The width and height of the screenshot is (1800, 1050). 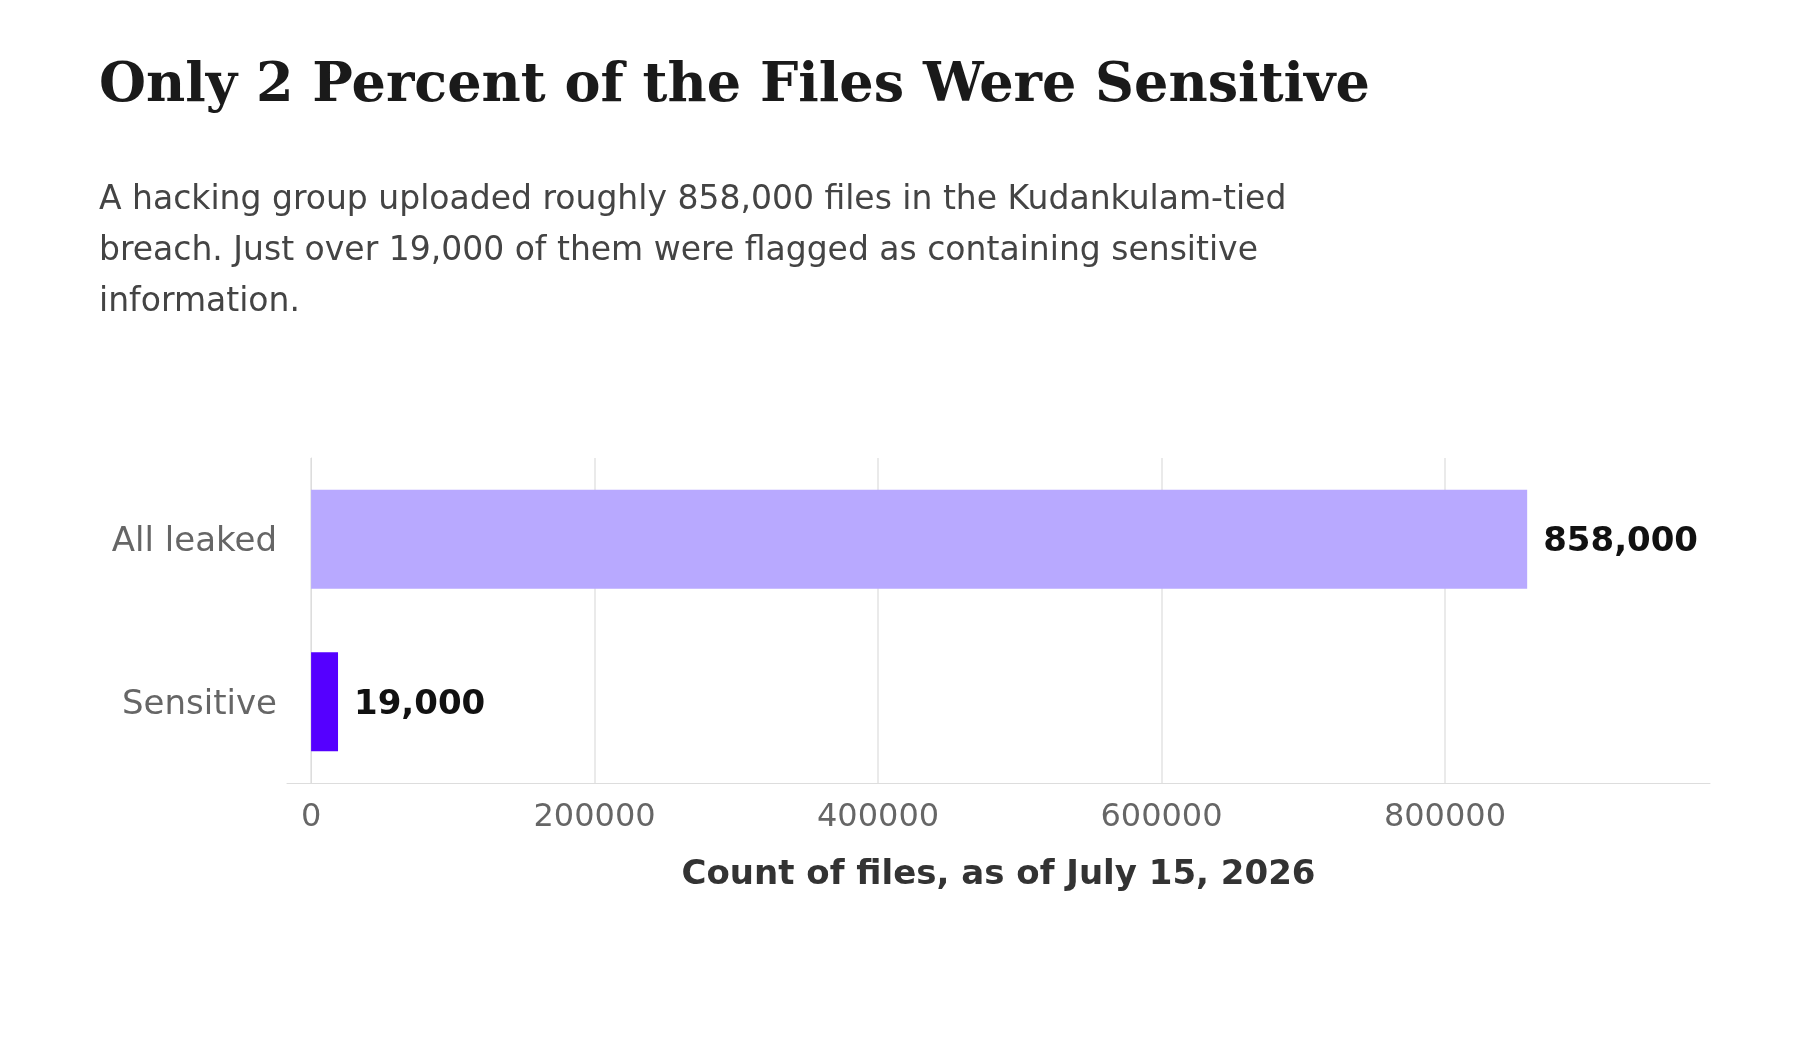 What do you see at coordinates (199, 701) in the screenshot?
I see `y-tick-label: Sensitive` at bounding box center [199, 701].